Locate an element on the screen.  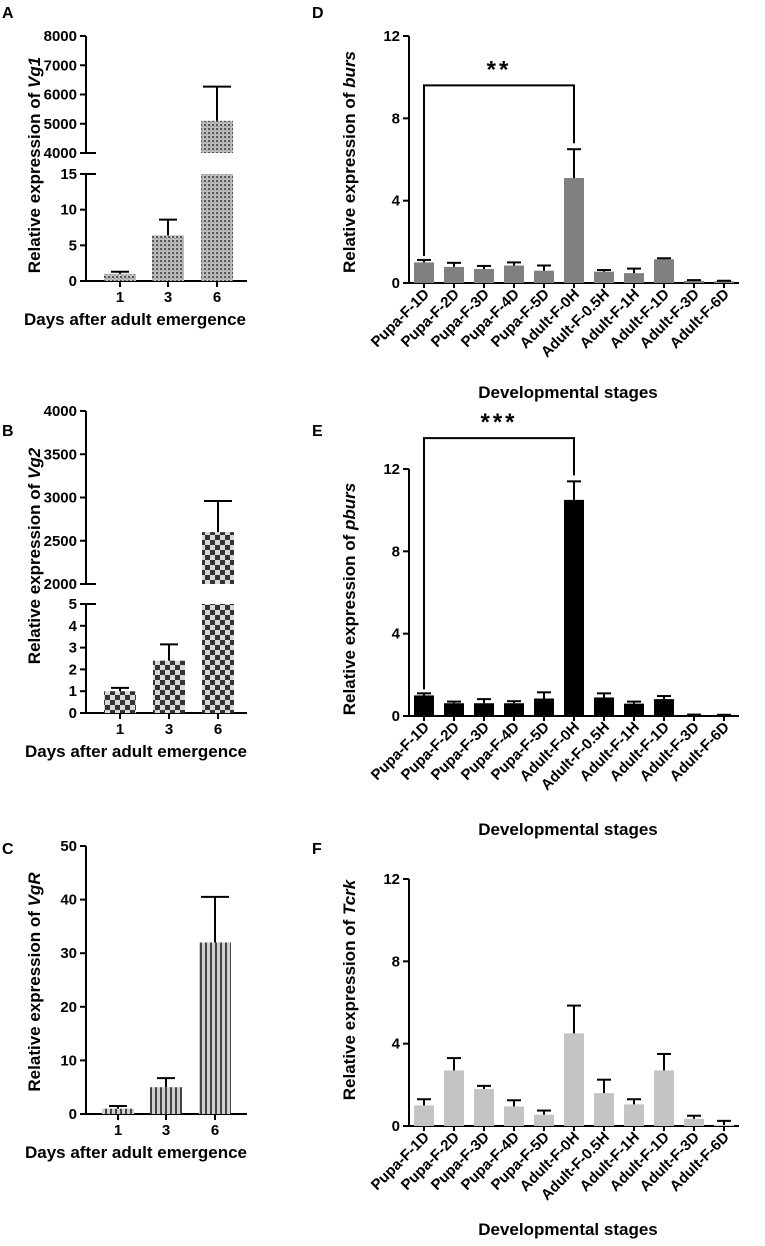
y-tick-label: 50 is located at coordinates (68, 846).